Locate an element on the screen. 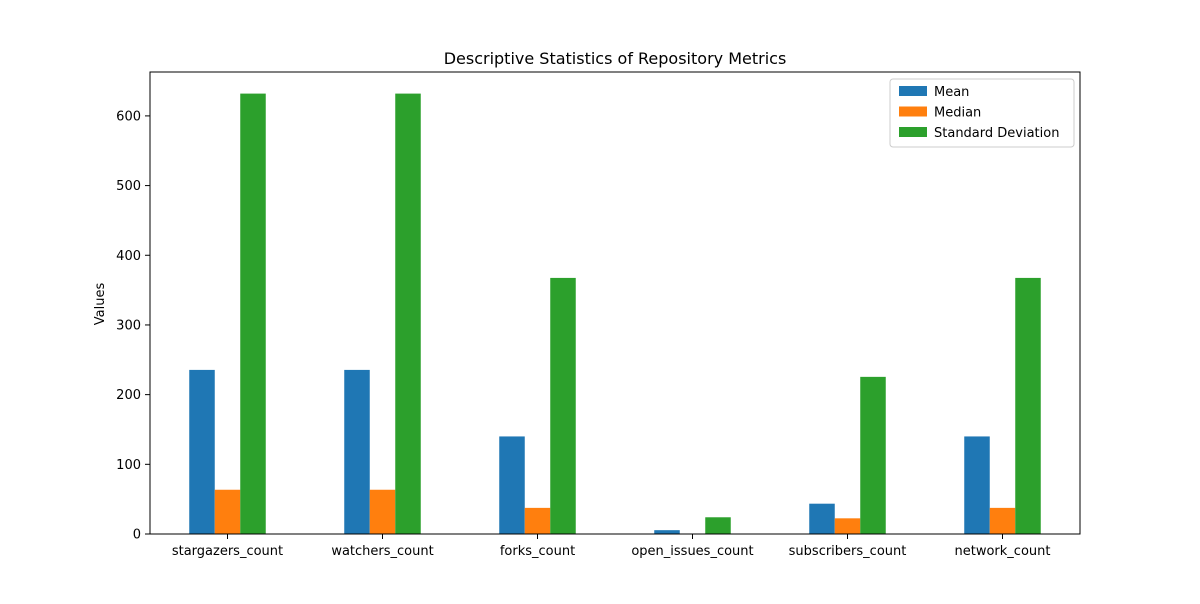 This screenshot has height=604, width=1200. y-tick-label: 300 is located at coordinates (128, 325).